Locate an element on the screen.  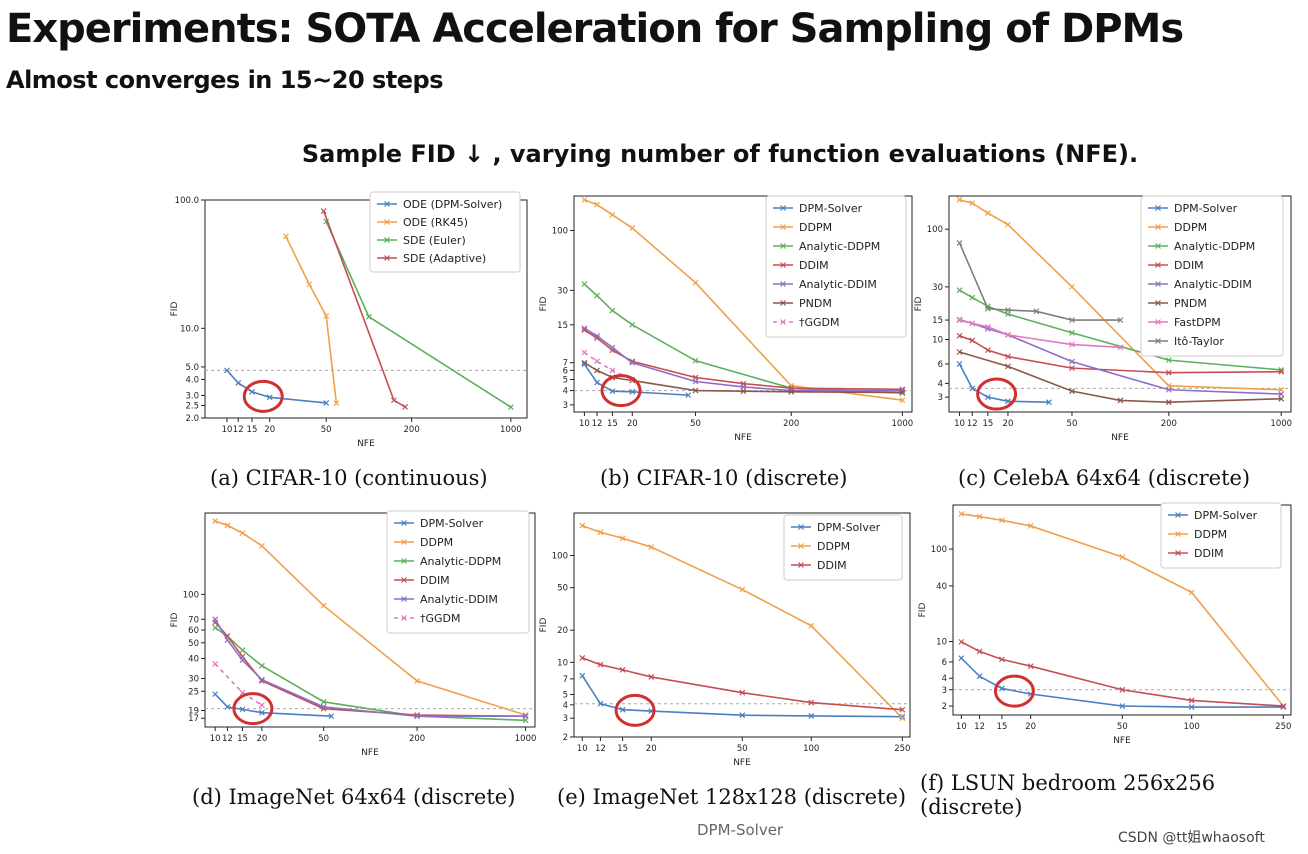
legend-item-sde-adaptive: SDE (Adaptive) is located at coordinates (431, 258).